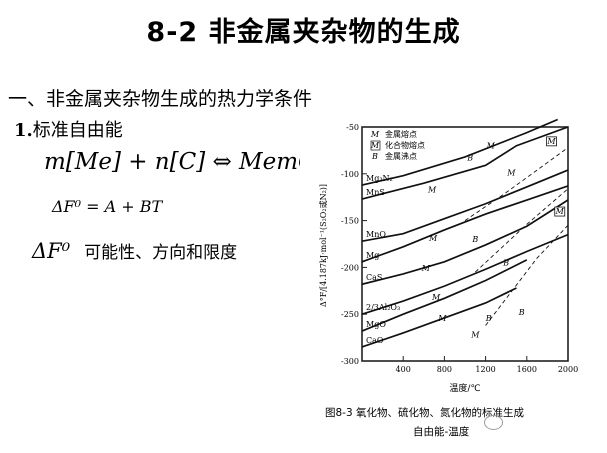 Image resolution: width=607 pixels, height=453 pixels. Describe the element at coordinates (379, 178) in the screenshot. I see `series-label: Mg₃N₂` at that location.